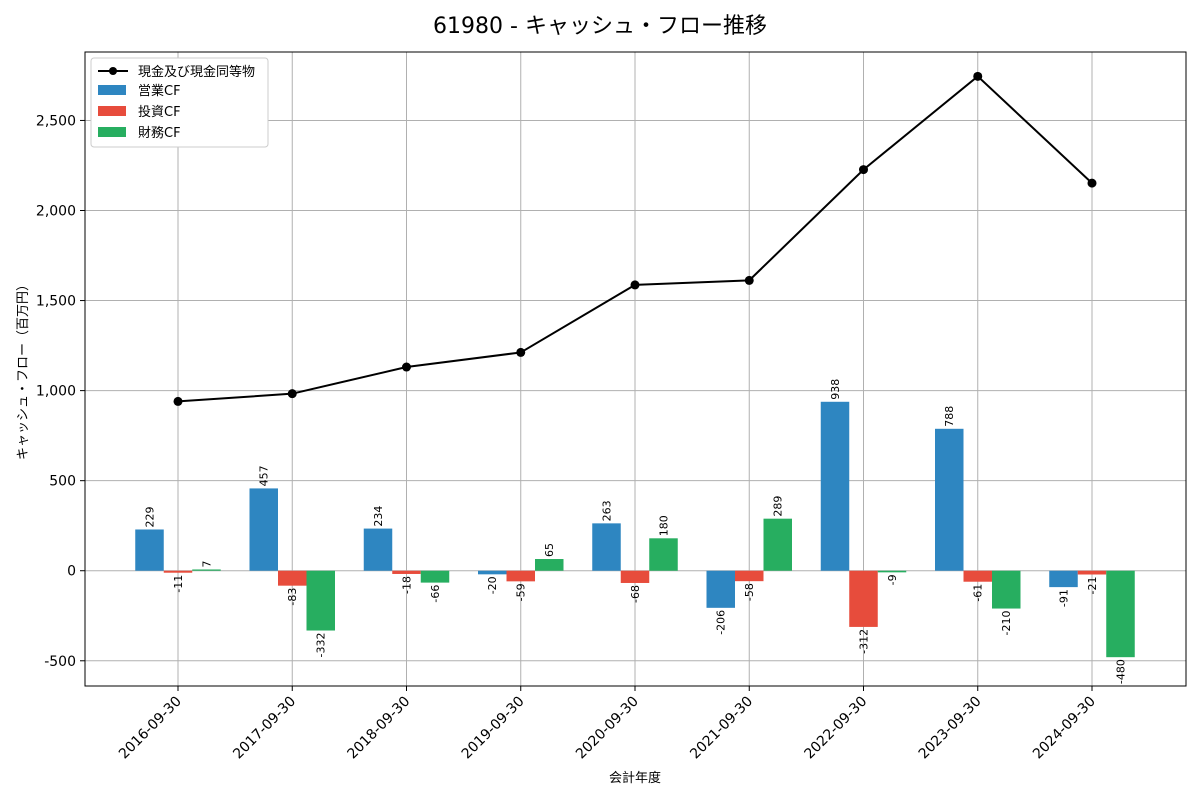  I want to click on bar-value-label: -91, so click(1064, 598).